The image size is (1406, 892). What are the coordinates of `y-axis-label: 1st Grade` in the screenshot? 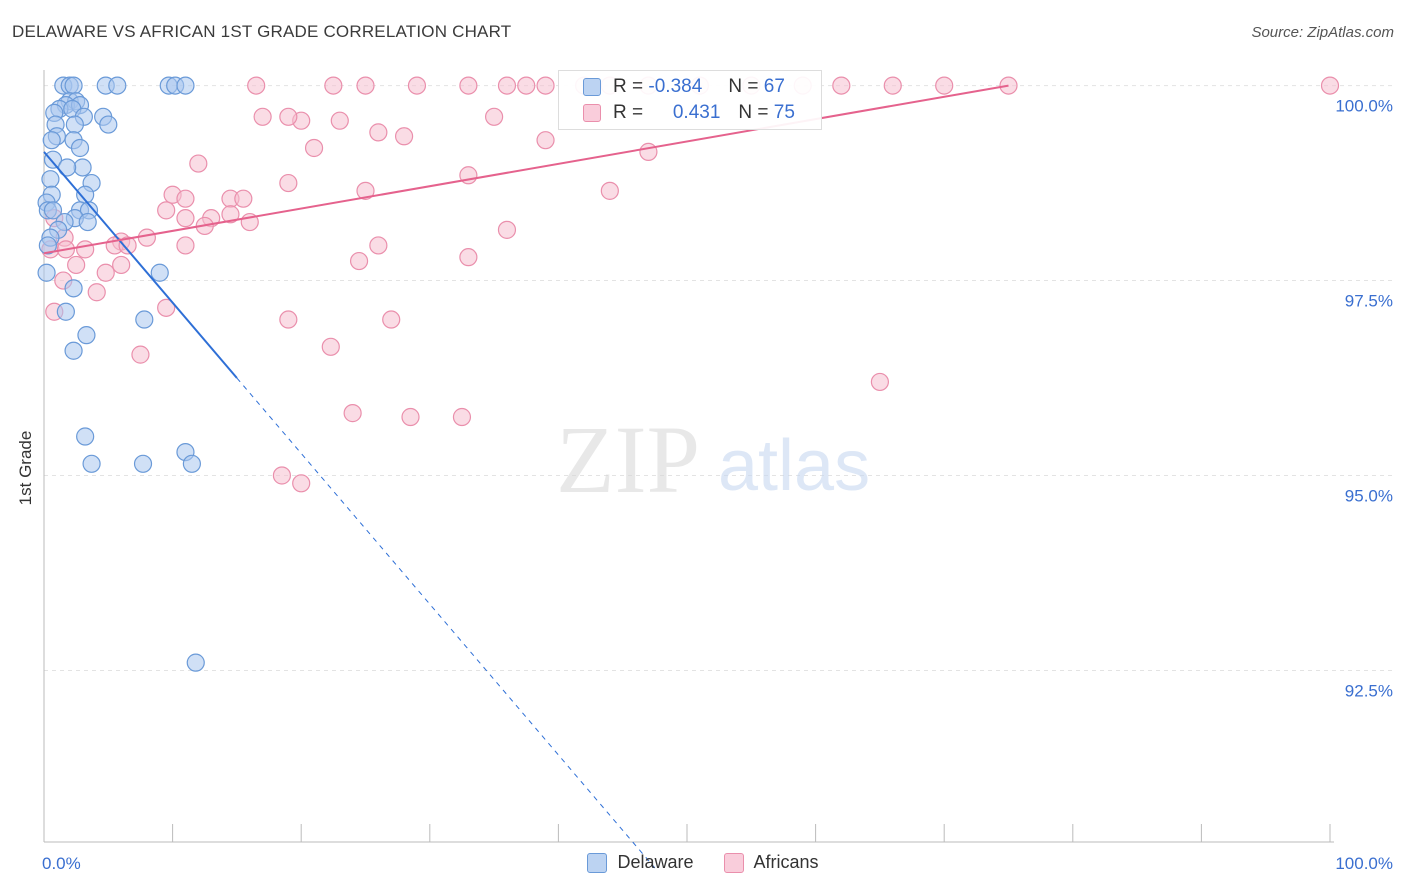 It's located at (25, 468).